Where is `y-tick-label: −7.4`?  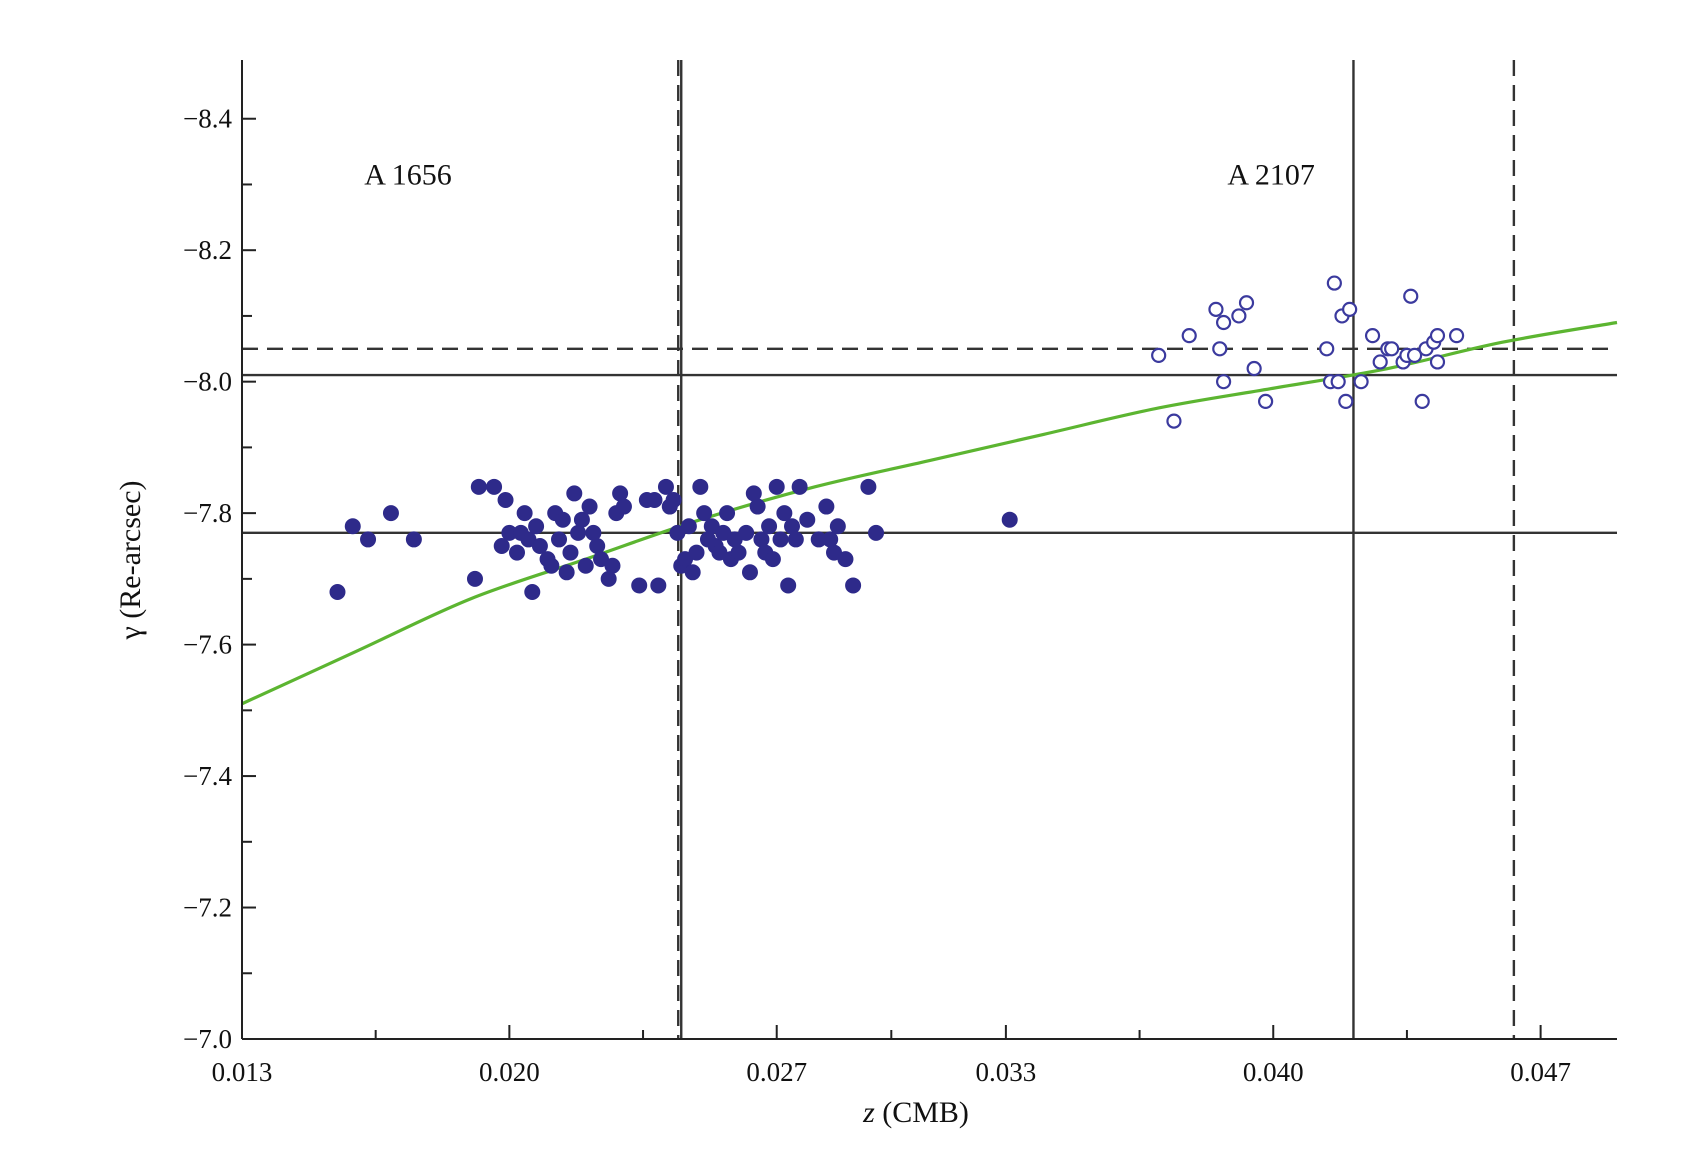 y-tick-label: −7.4 is located at coordinates (207, 776).